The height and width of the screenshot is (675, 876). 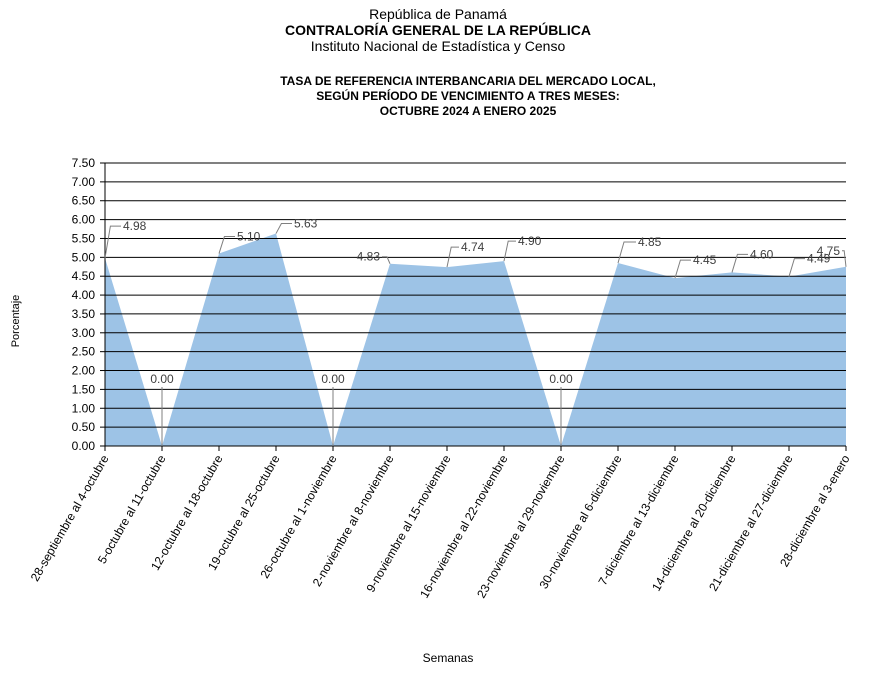 What do you see at coordinates (16, 321) in the screenshot?
I see `y-axis-title: Porcentaje` at bounding box center [16, 321].